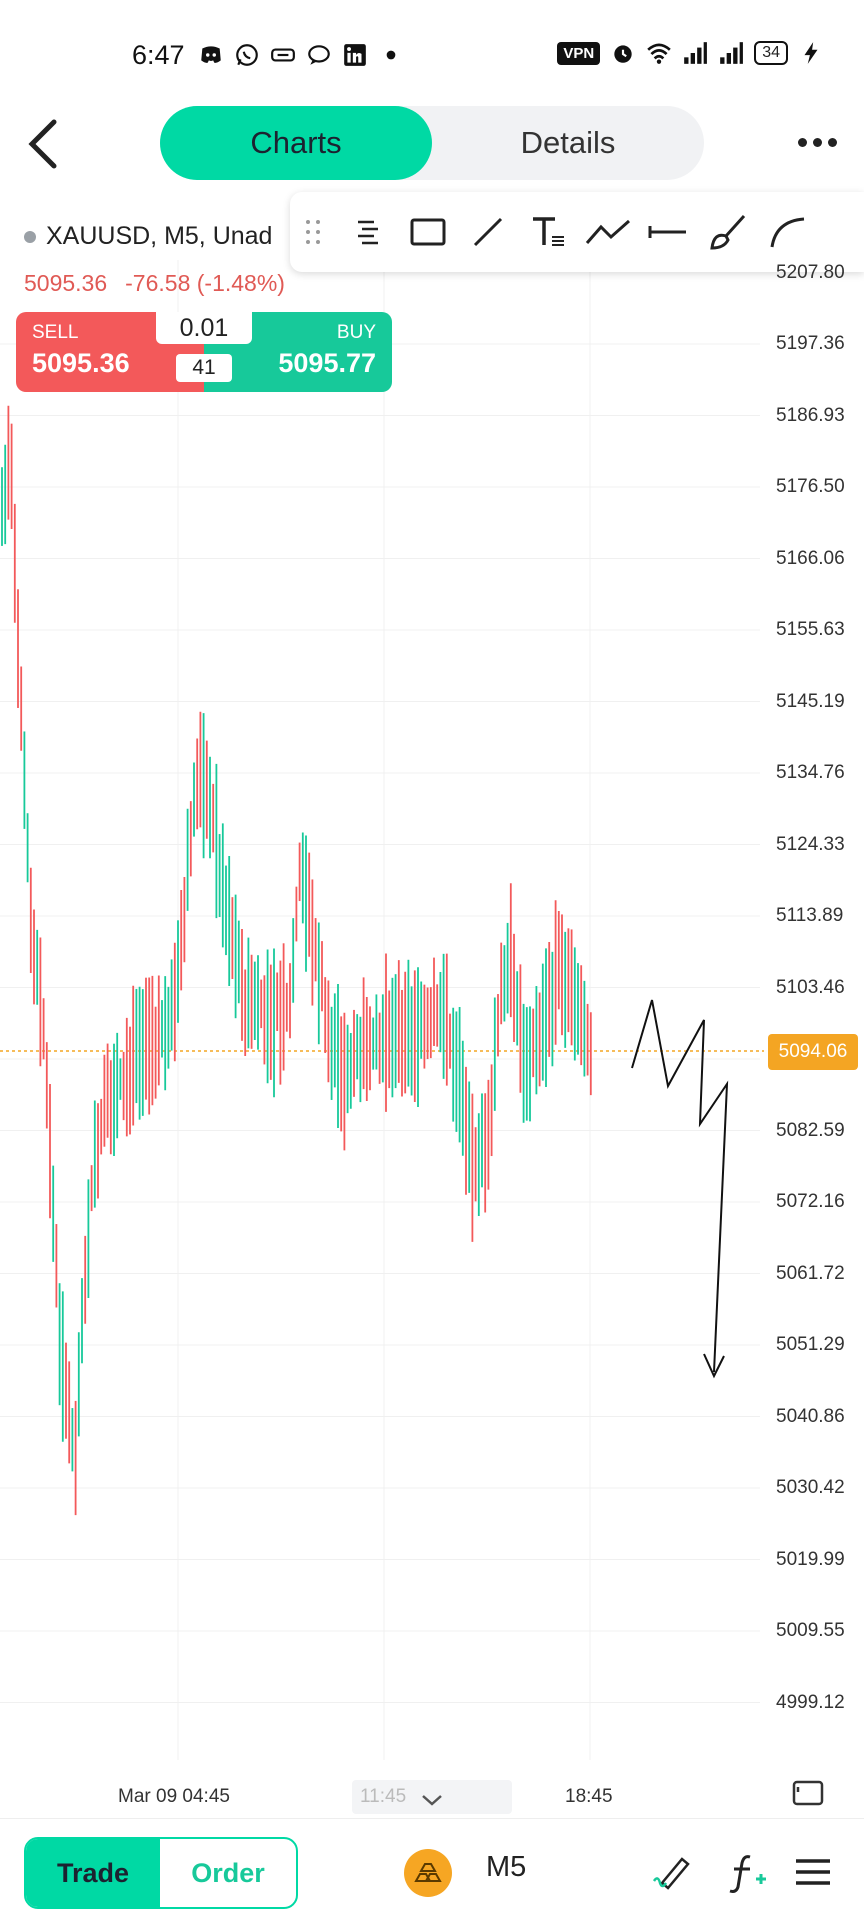  Describe the element at coordinates (810, 1559) in the screenshot. I see `price-label: 5019.99` at that location.